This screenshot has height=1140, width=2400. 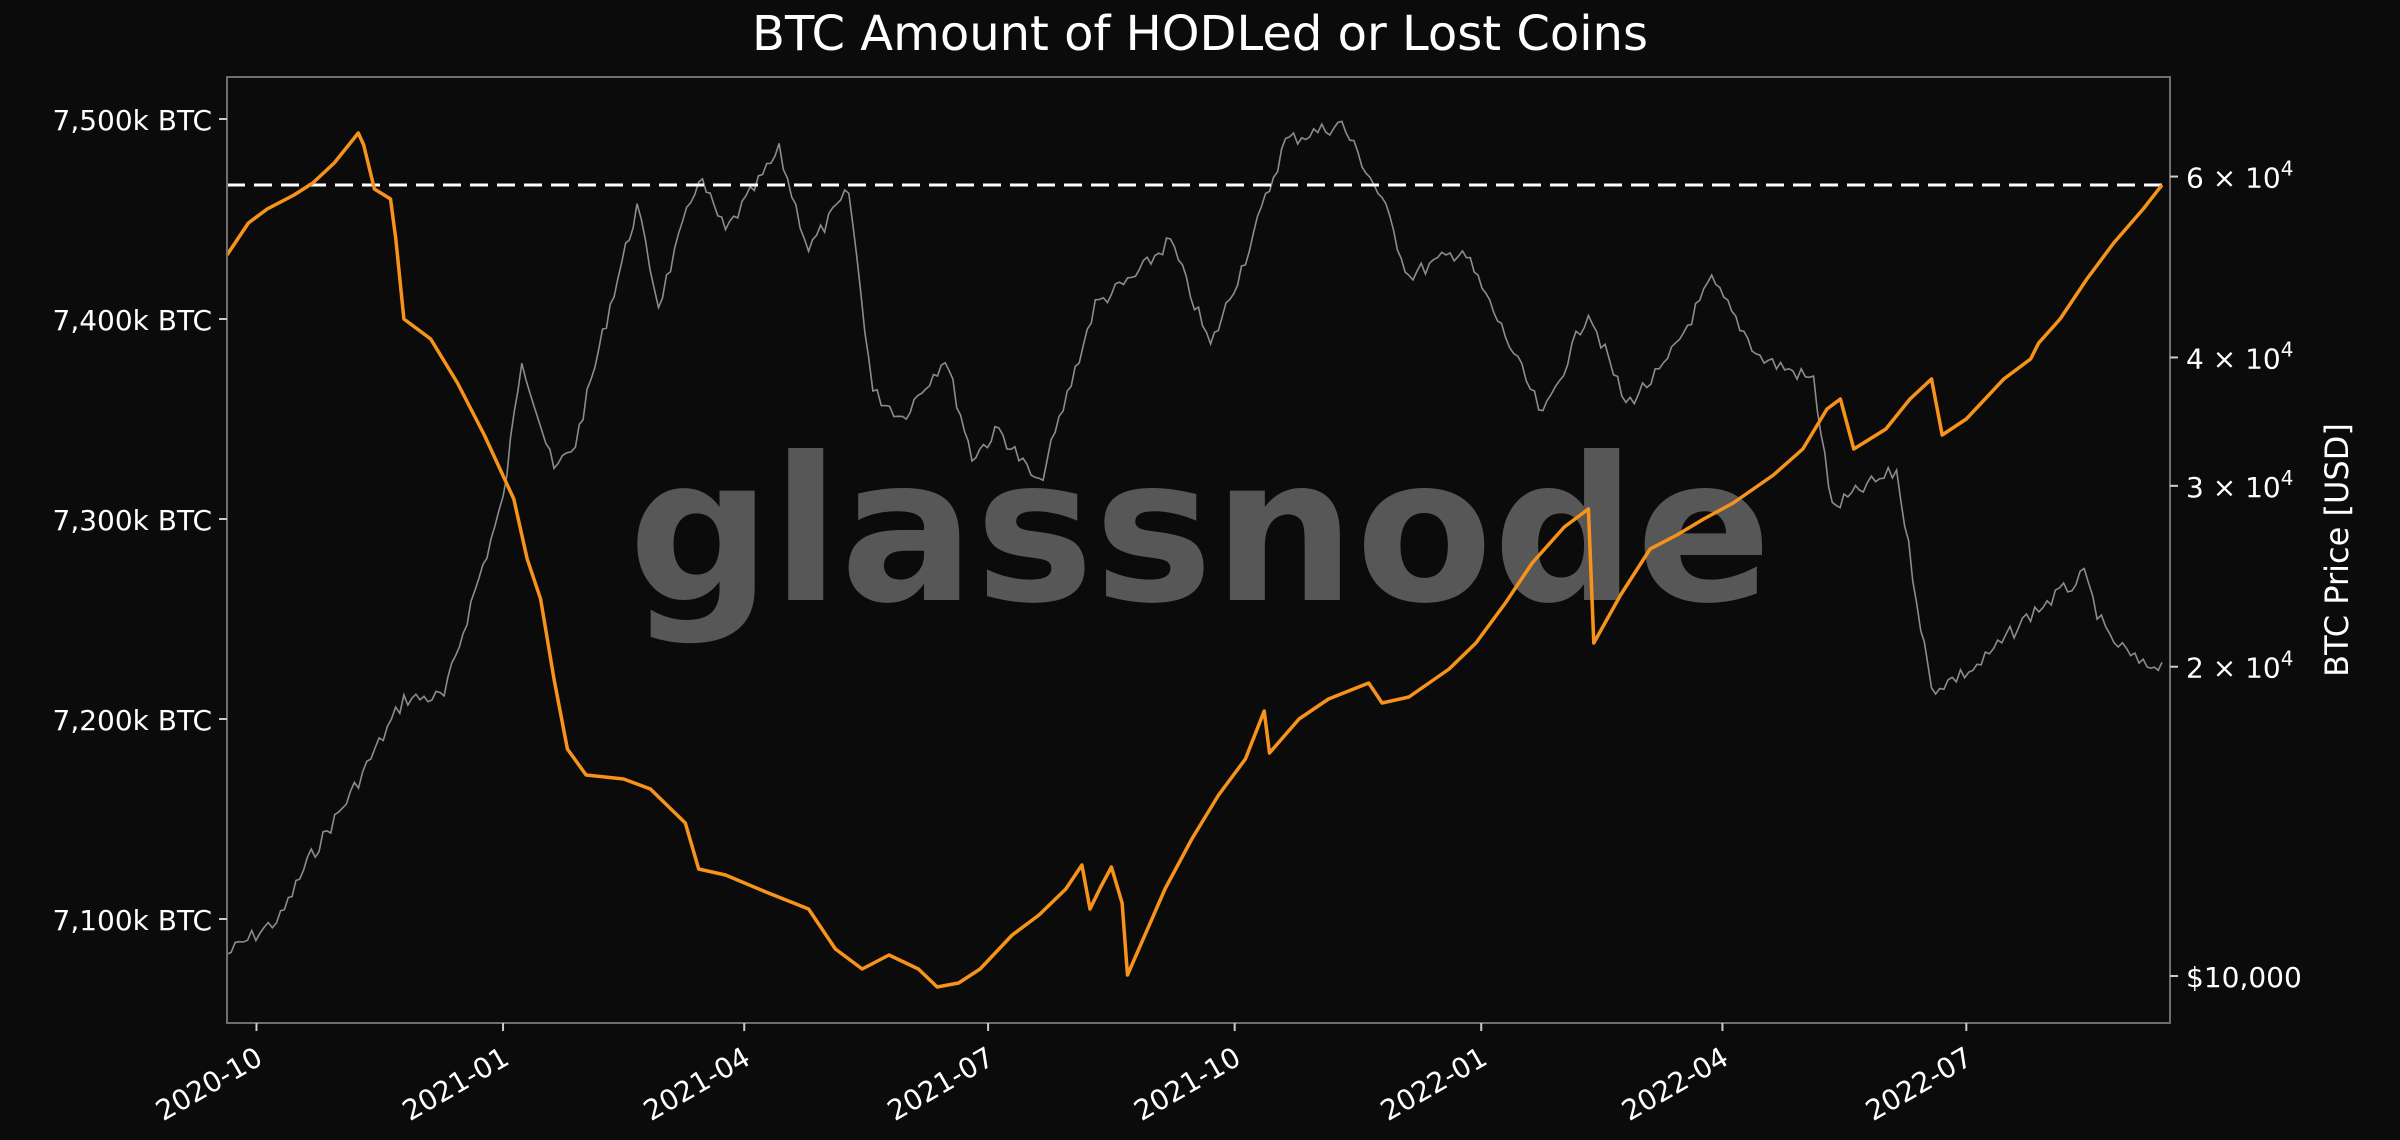 I want to click on y-right-tick-label: $10,000, so click(x=2244, y=977).